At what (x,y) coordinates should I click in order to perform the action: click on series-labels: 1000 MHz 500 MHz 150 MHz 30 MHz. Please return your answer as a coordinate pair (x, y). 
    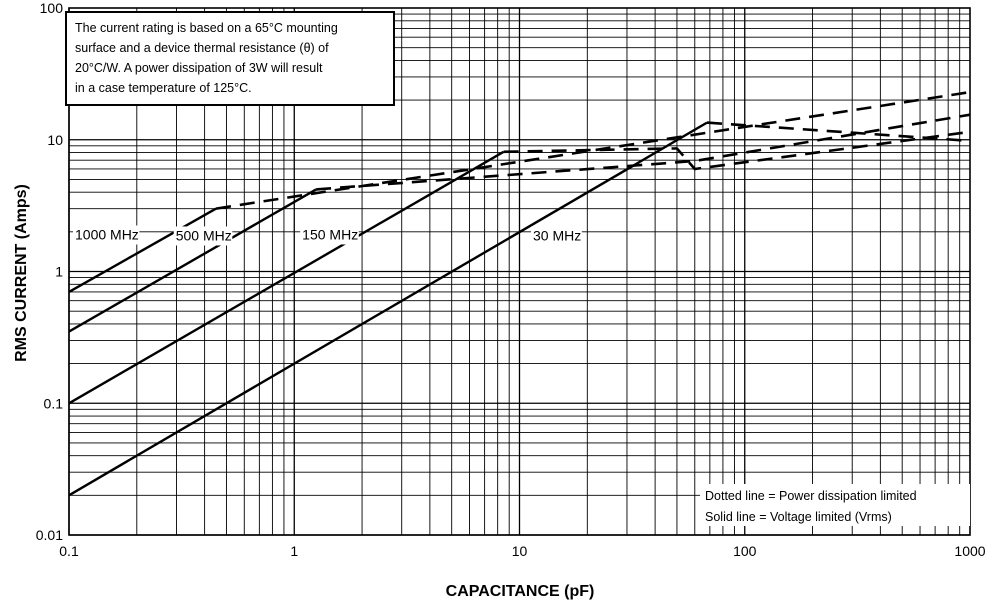
    Looking at the image, I should click on (327, 235).